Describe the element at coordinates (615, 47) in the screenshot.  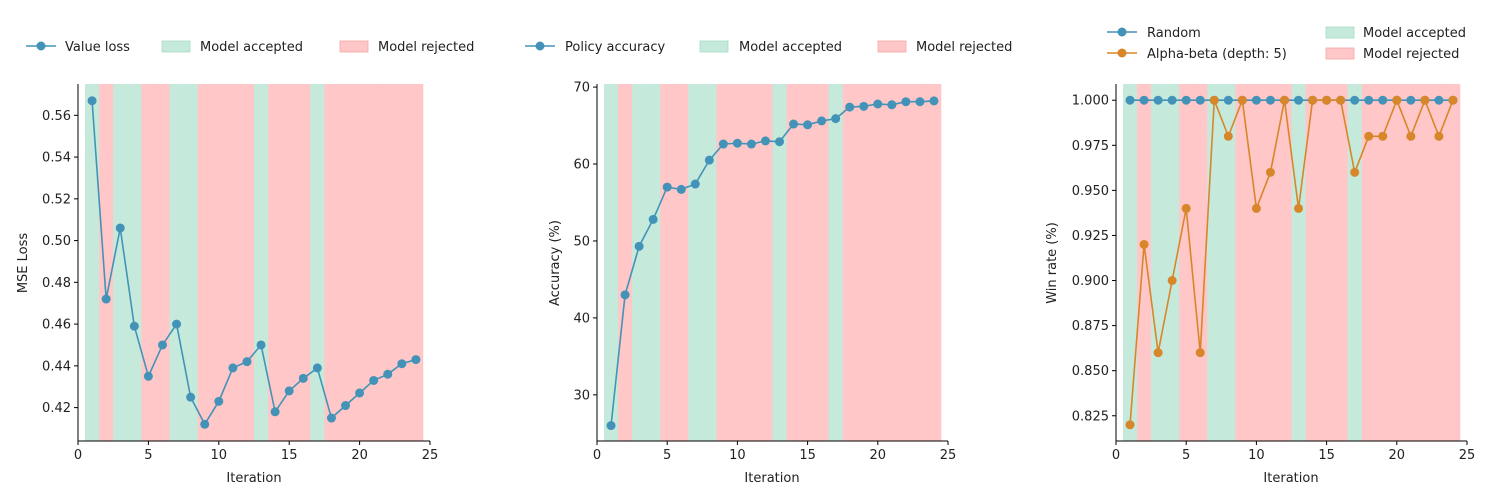
I see `legend-label-policy-accuracy: Policy accuracy` at that location.